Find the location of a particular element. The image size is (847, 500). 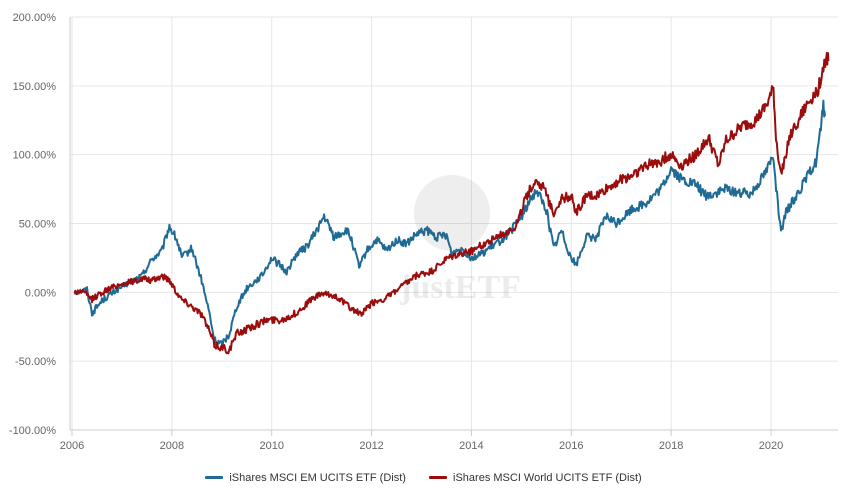

y-tick-label: 100.00% is located at coordinates (35, 156).